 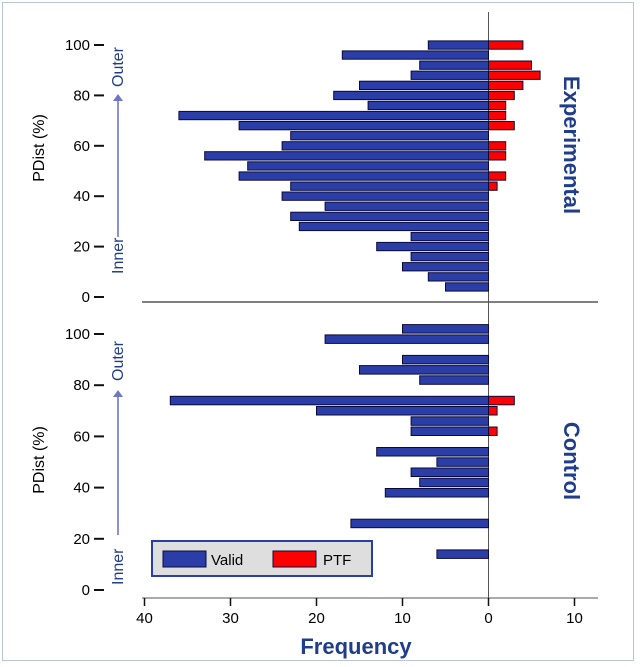 I want to click on experimental-outer-label: Outer, so click(x=118, y=66).